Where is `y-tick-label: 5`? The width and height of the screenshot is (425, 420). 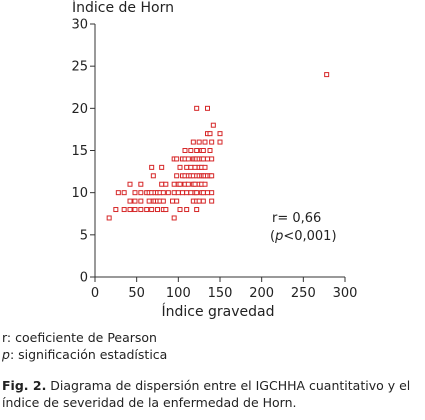 y-tick-label: 5 is located at coordinates (84, 235).